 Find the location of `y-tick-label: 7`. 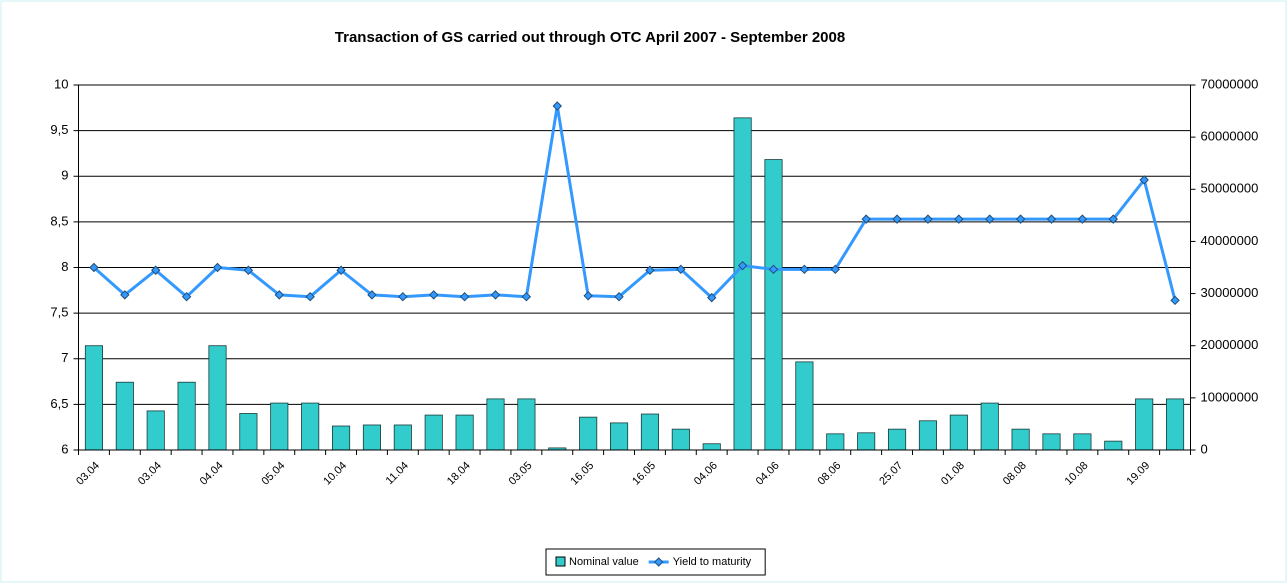

y-tick-label: 7 is located at coordinates (64, 357).